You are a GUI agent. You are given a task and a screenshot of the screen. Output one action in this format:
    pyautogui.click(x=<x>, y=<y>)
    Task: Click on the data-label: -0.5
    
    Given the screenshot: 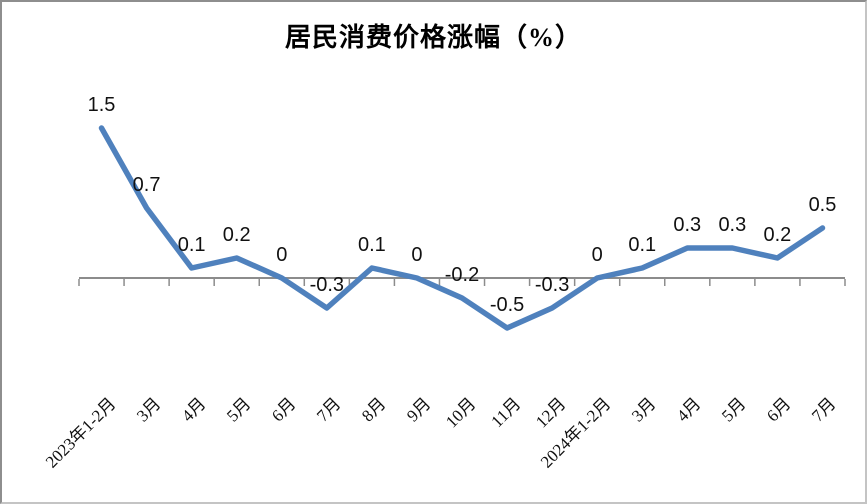 What is the action you would take?
    pyautogui.click(x=507, y=305)
    